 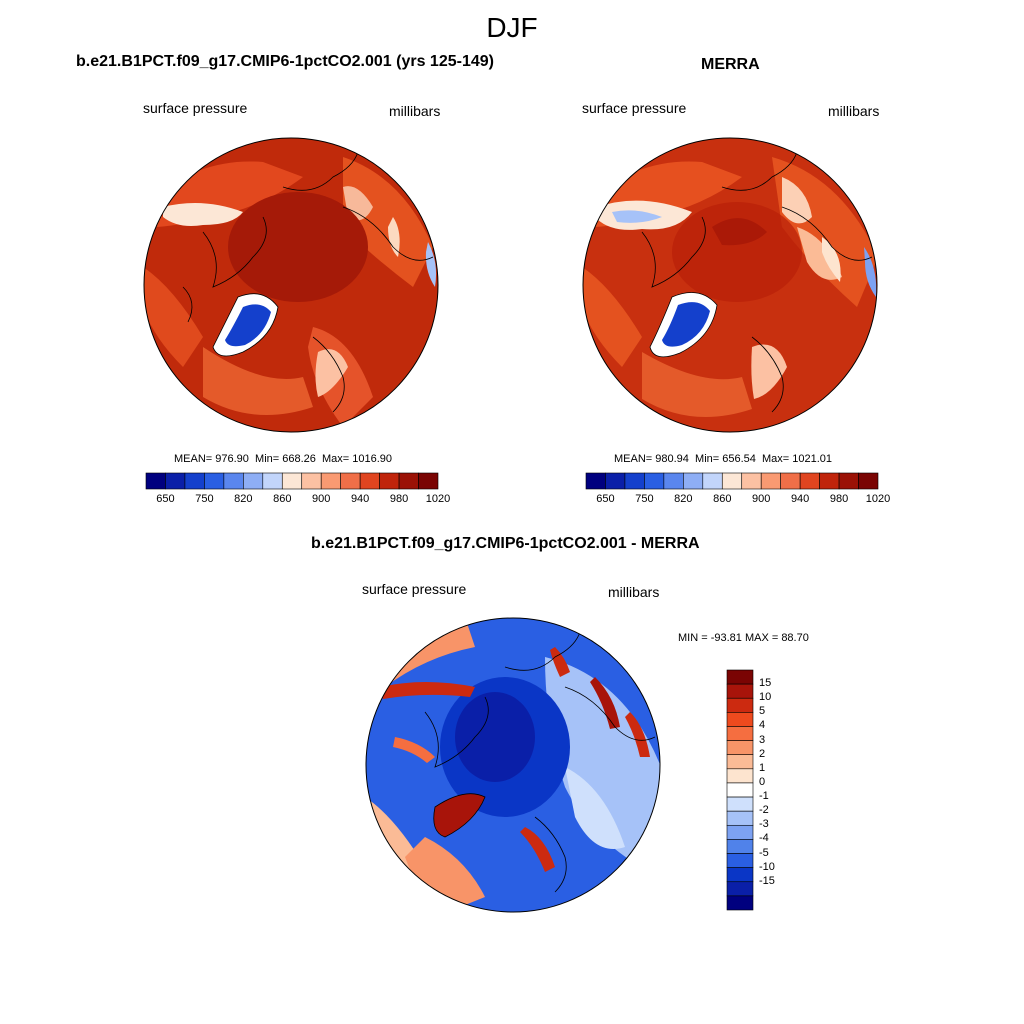 What do you see at coordinates (291, 285) in the screenshot?
I see `model-polar-map` at bounding box center [291, 285].